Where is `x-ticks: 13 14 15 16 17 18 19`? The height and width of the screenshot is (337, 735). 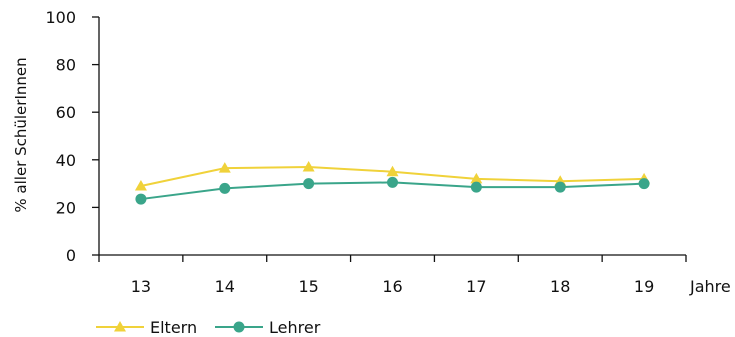 x-ticks: 13 14 15 16 17 18 19 is located at coordinates (392, 275).